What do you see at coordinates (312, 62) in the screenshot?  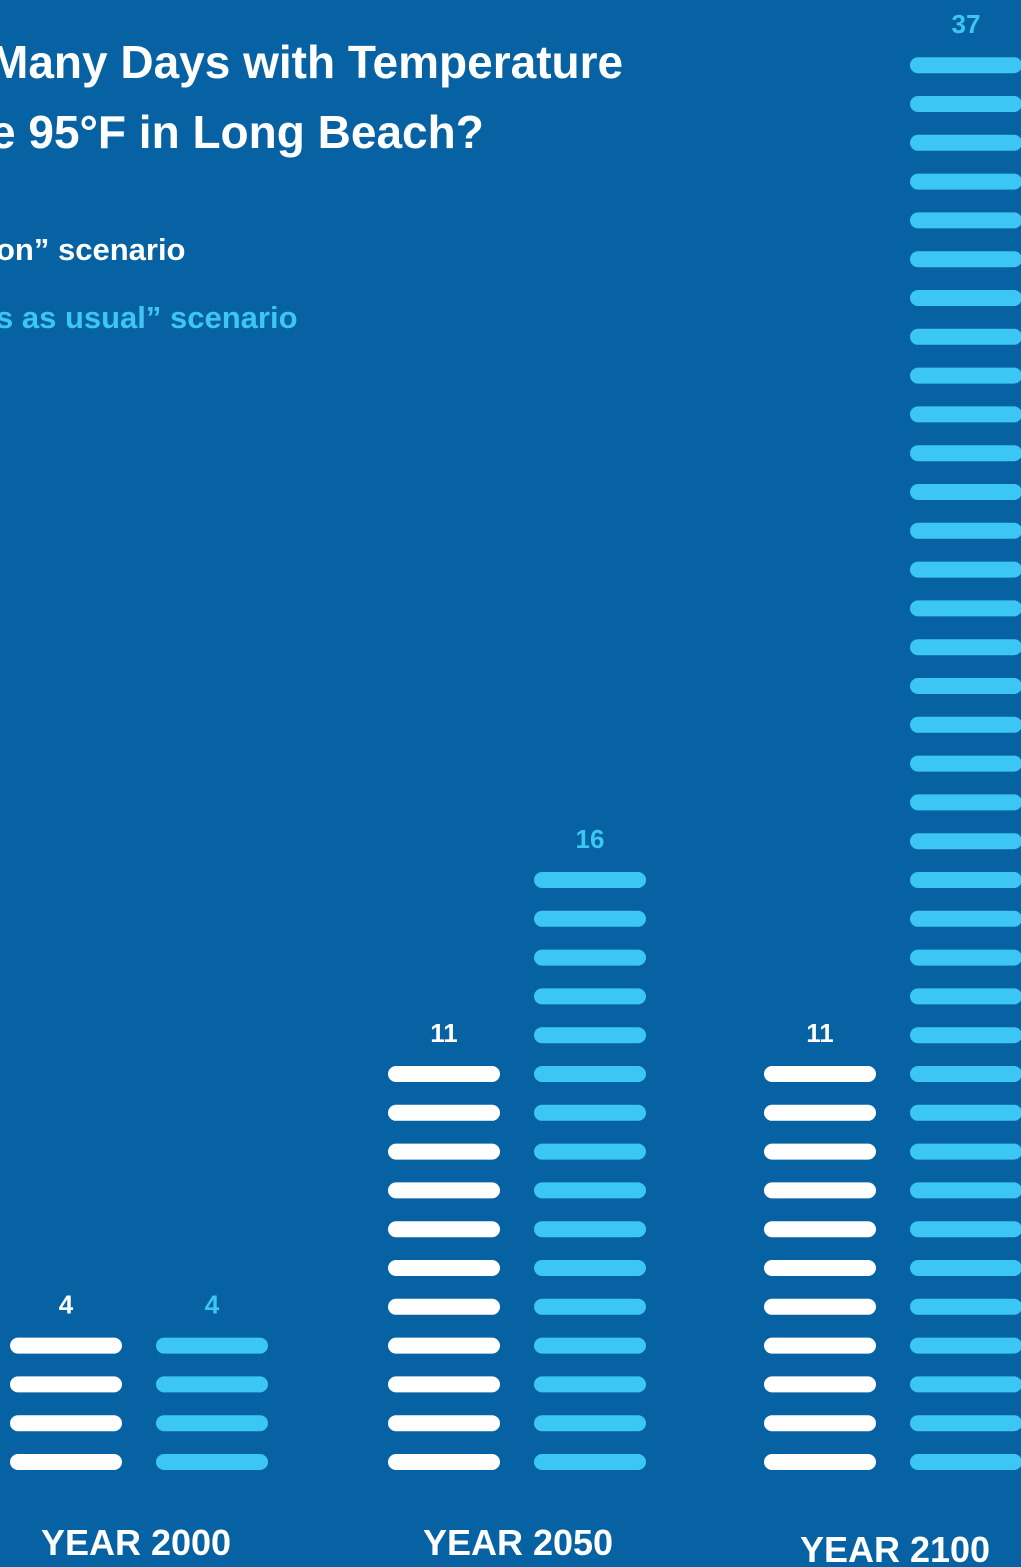 I see `chart-title-line-1: Many Days with Temperature` at bounding box center [312, 62].